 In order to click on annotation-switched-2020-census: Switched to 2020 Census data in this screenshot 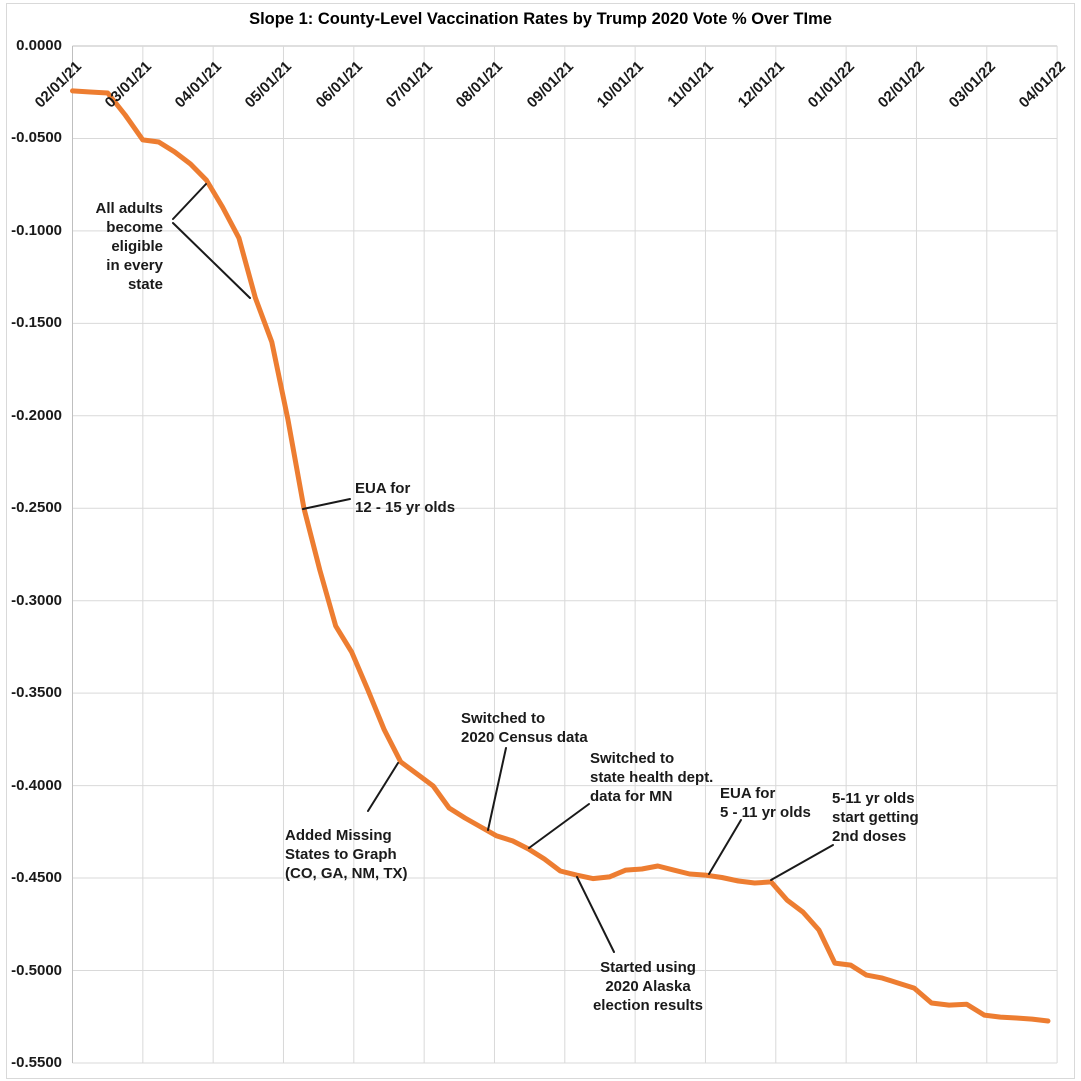, I will do `click(524, 728)`.